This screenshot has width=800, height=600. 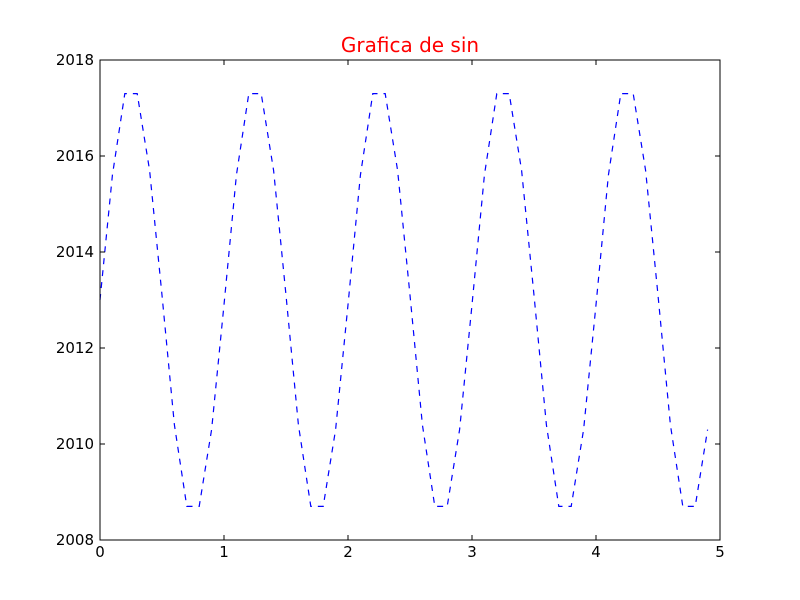 What do you see at coordinates (75, 156) in the screenshot?
I see `y-tick-label: 2016` at bounding box center [75, 156].